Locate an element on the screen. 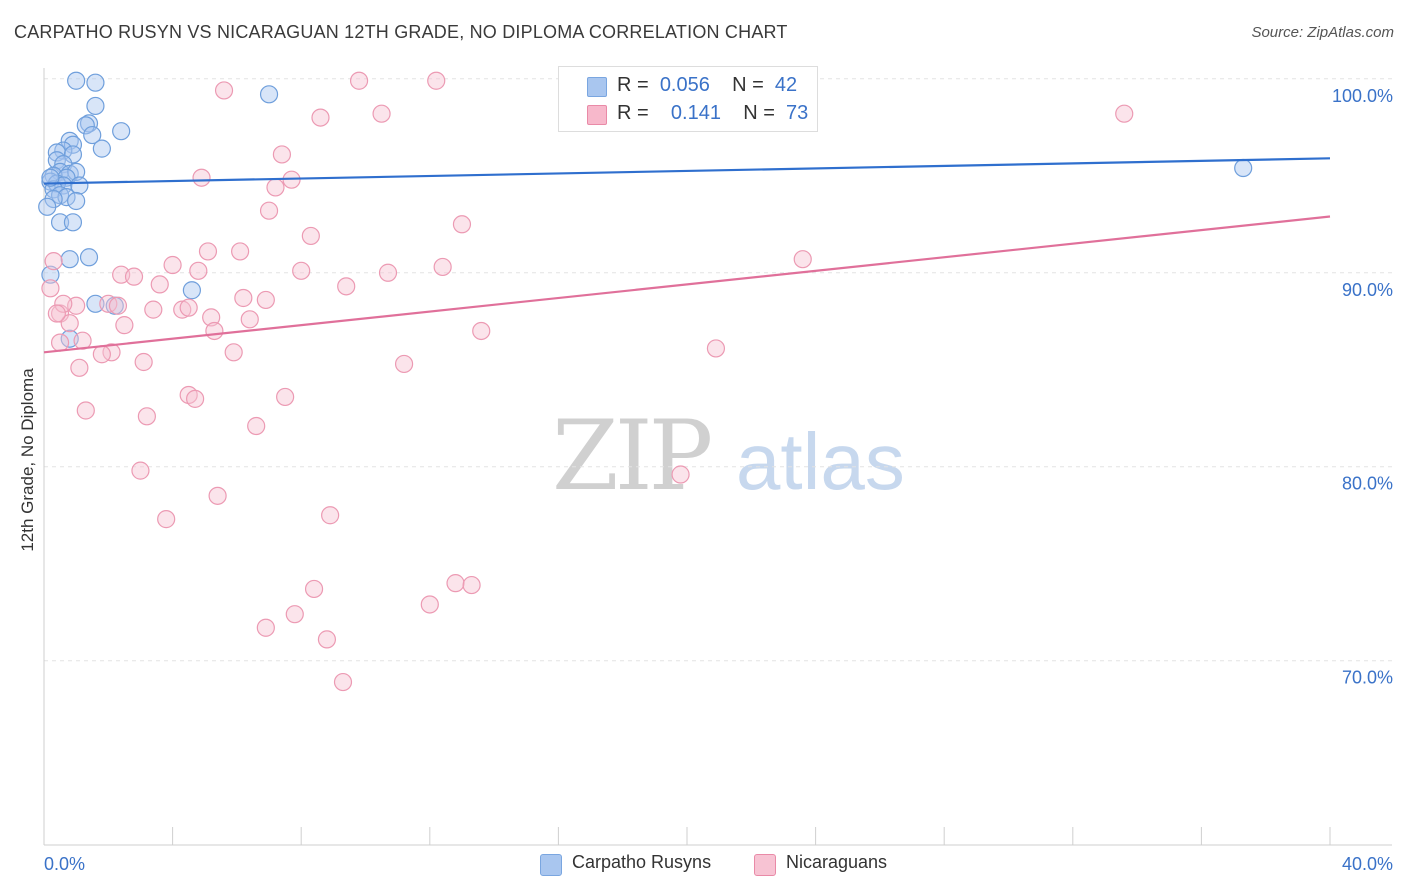  legend-swatch-carpatho is located at coordinates (551, 865).